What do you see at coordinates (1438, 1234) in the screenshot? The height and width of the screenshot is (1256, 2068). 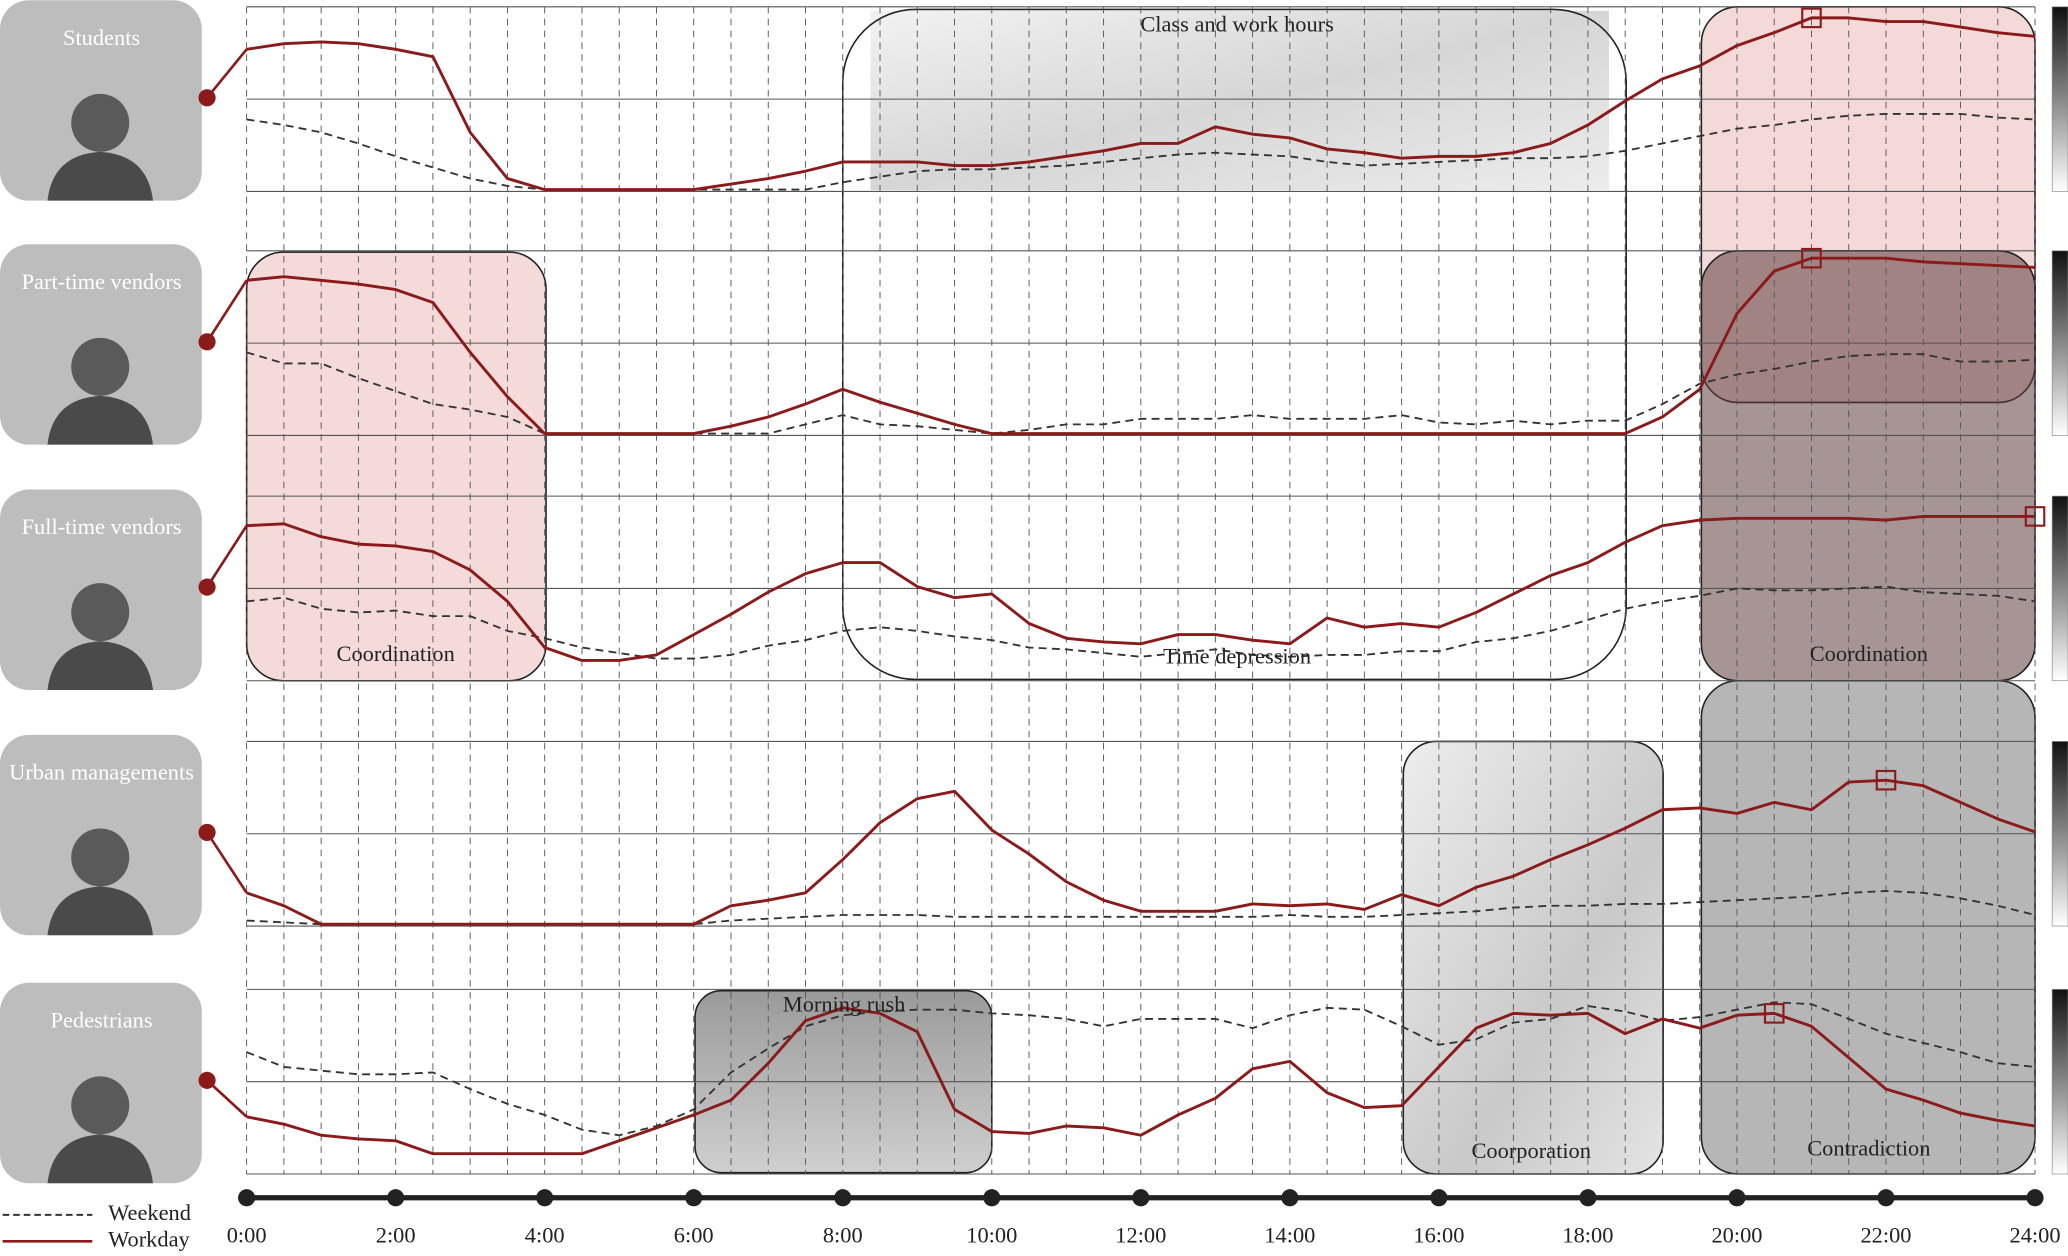 I see `x-tick-label: 16:00` at bounding box center [1438, 1234].